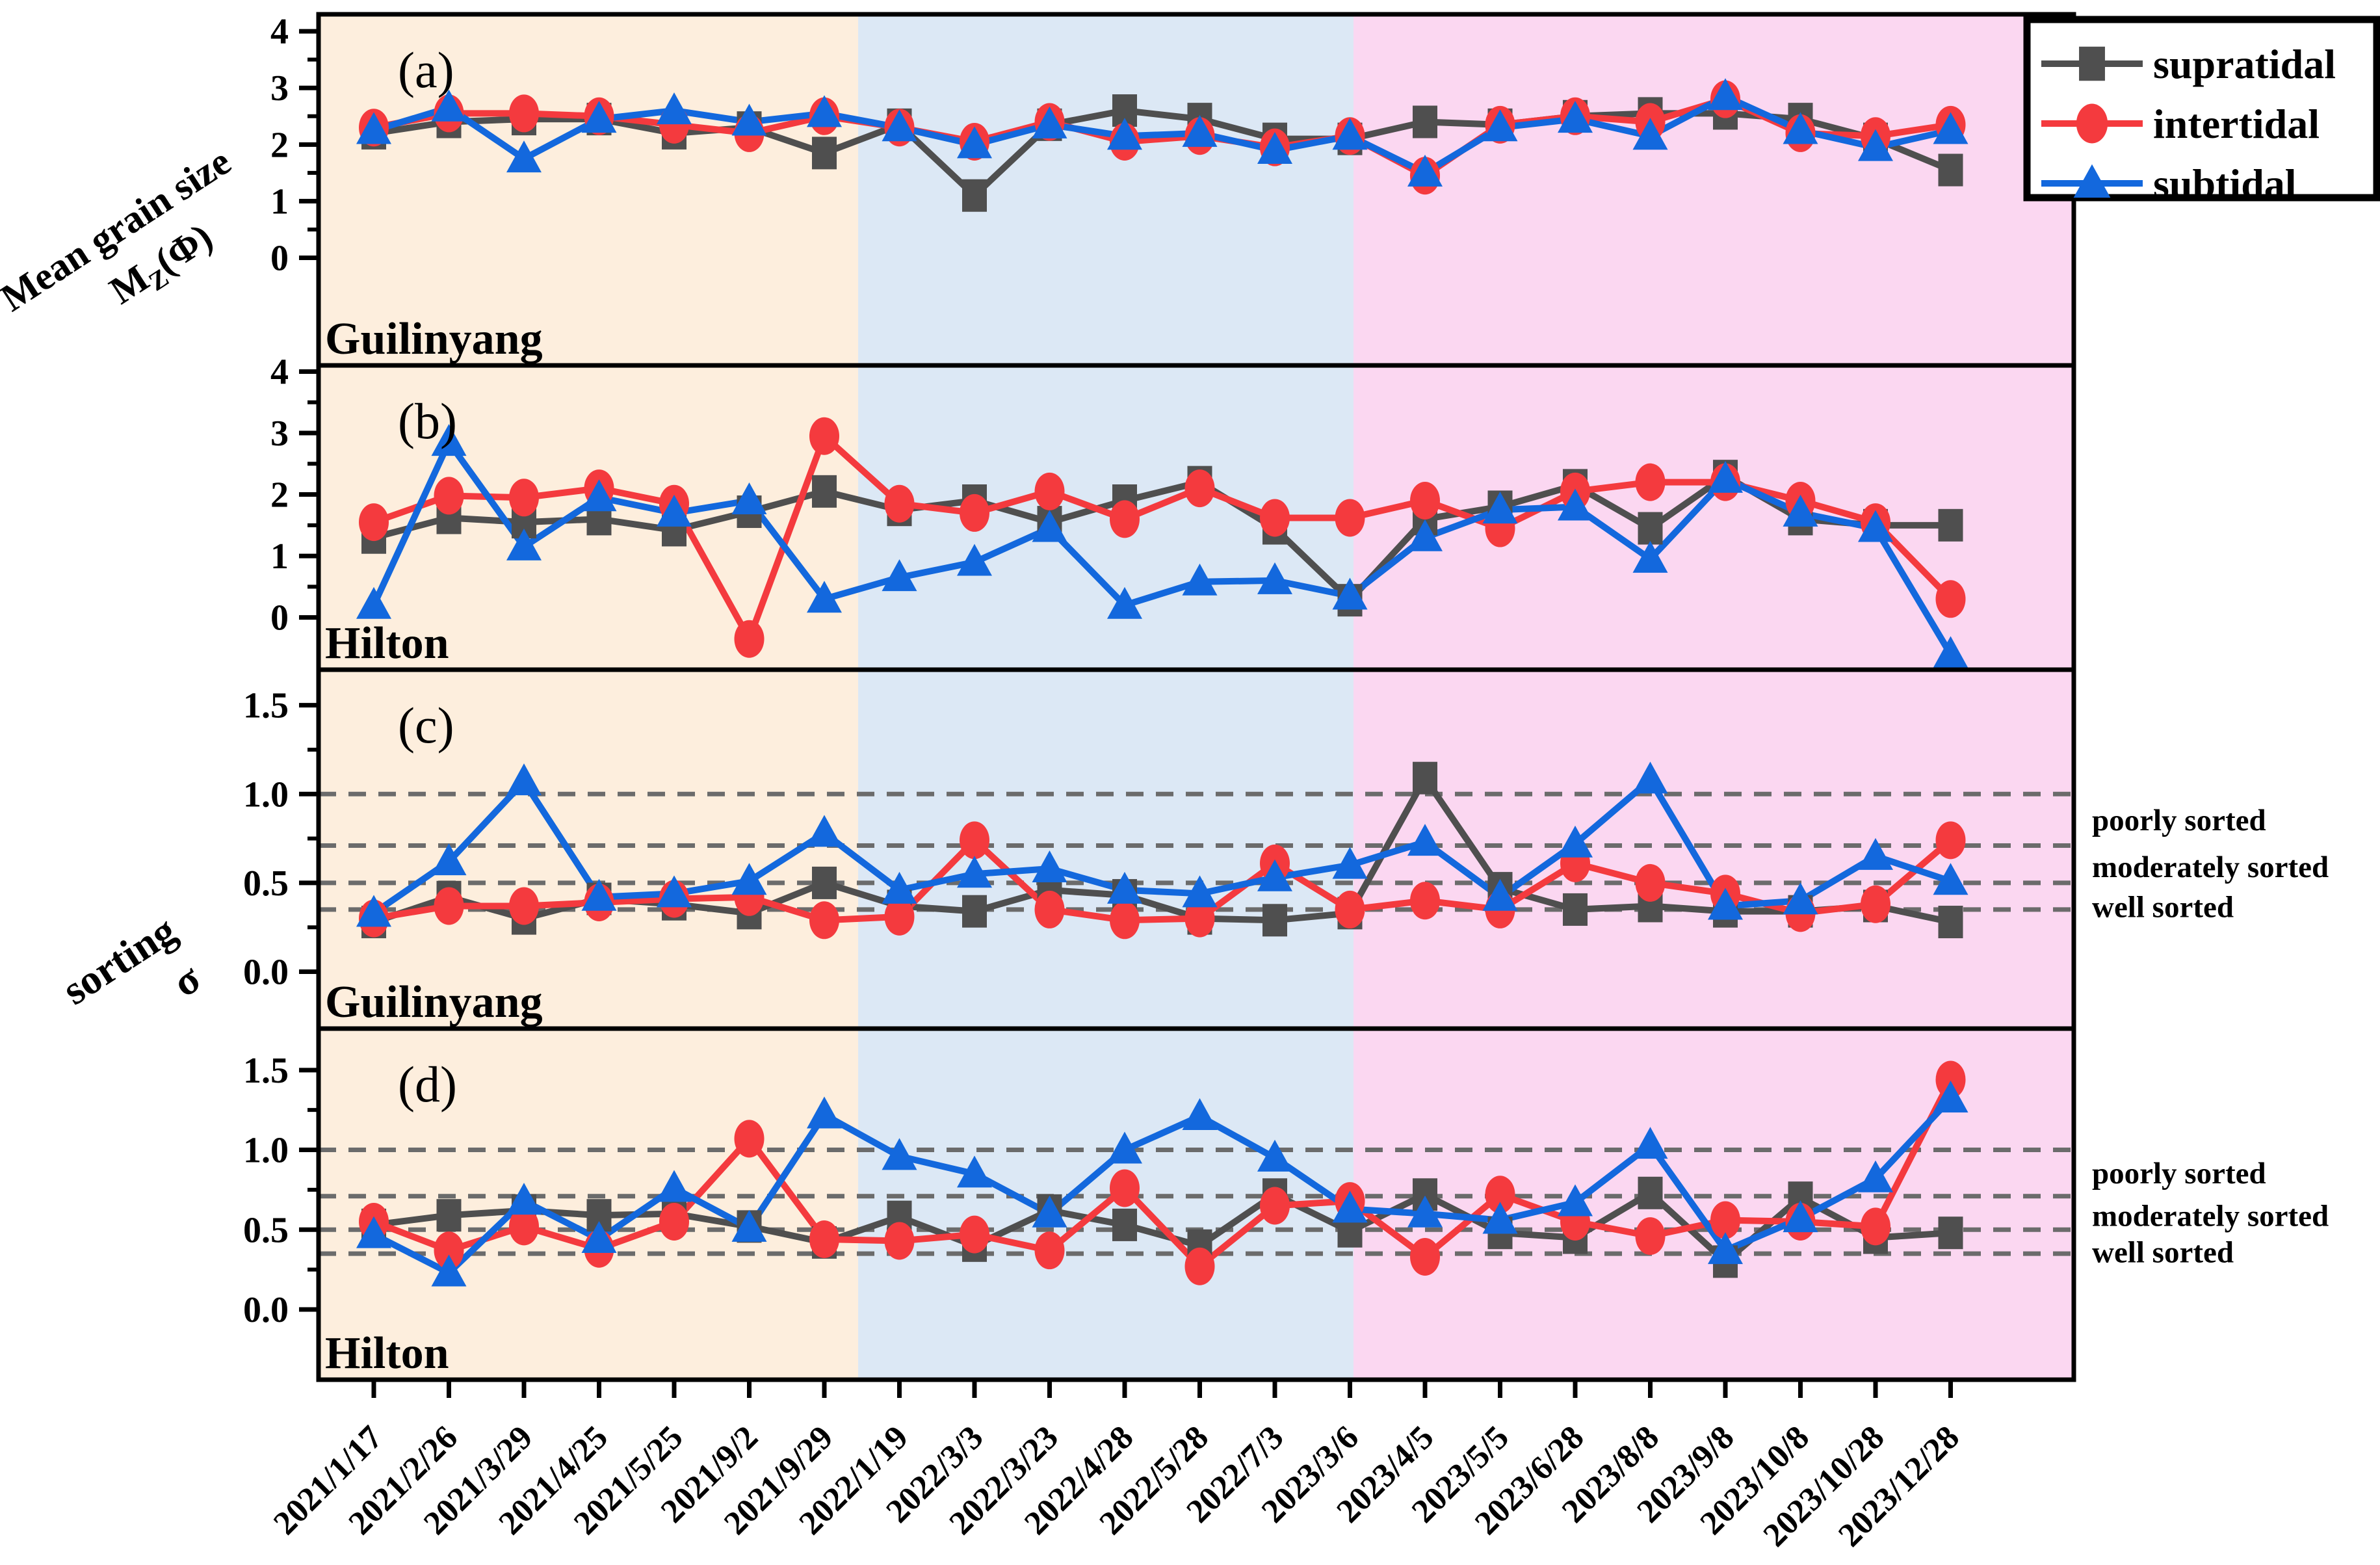 This screenshot has height=1565, width=2380. What do you see at coordinates (2236, 124) in the screenshot?
I see `legend-label: intertidal` at bounding box center [2236, 124].